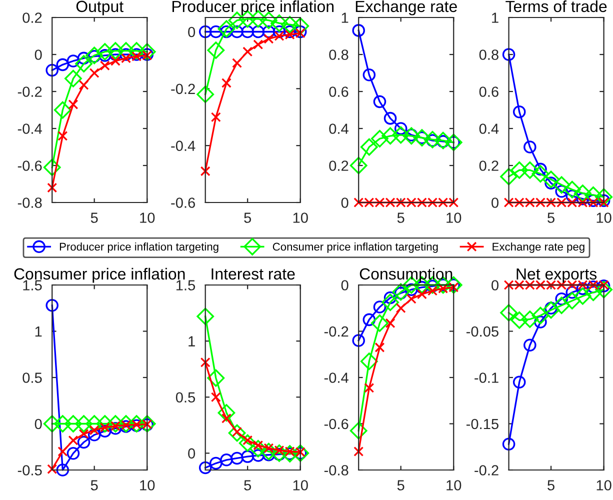  Describe the element at coordinates (556, 6) in the screenshot. I see `chart-title: Terms of trade` at that location.